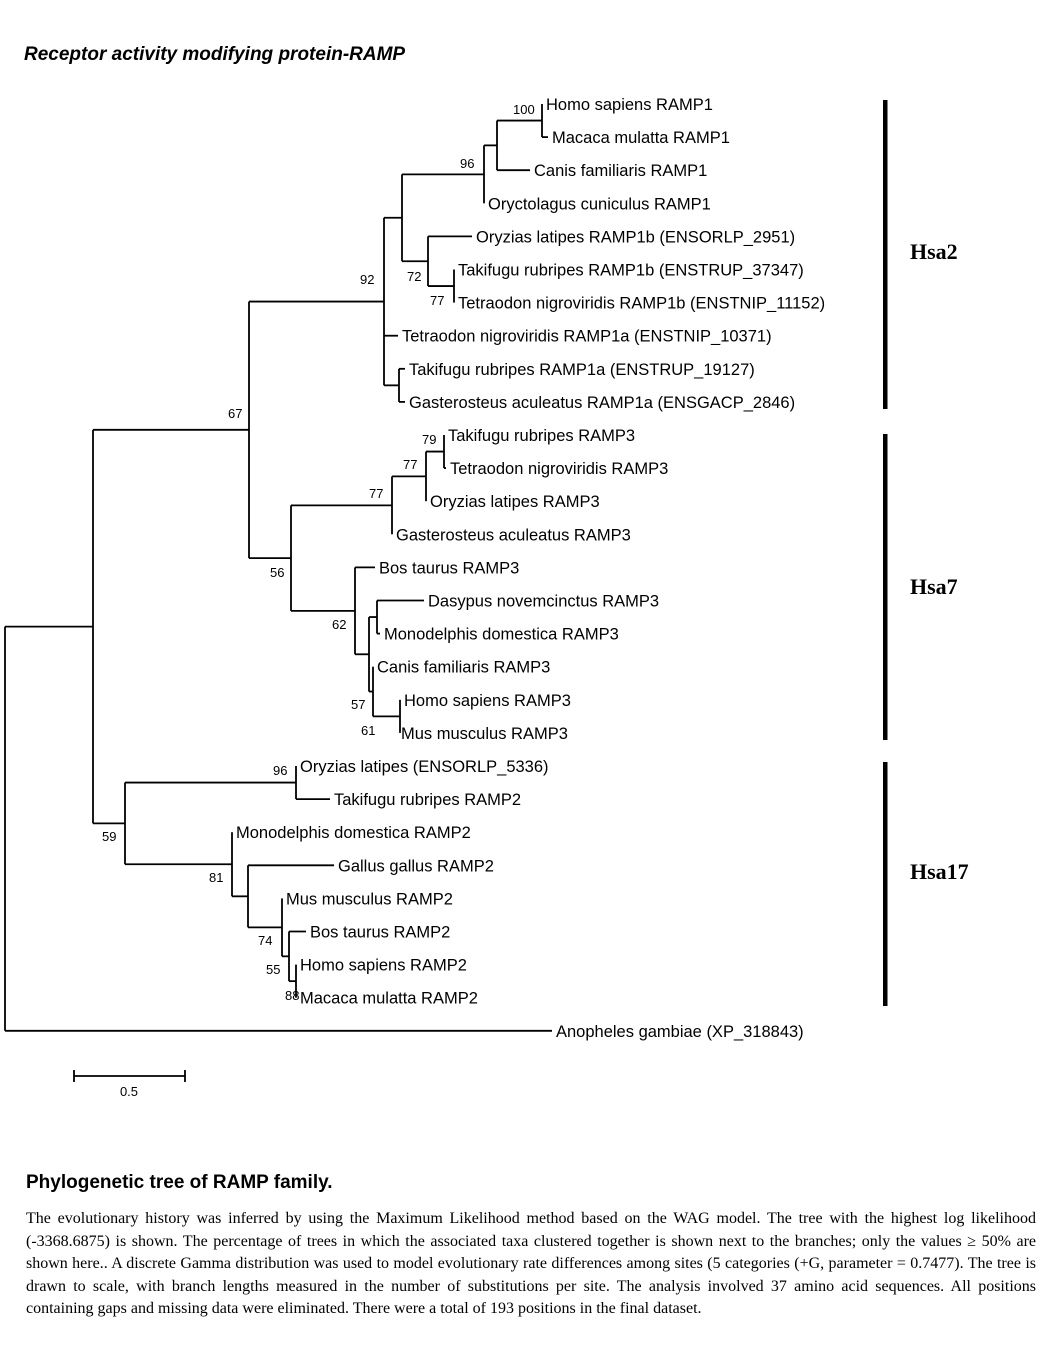 This screenshot has height=1359, width=1050. What do you see at coordinates (368, 730) in the screenshot?
I see `bootstrap-value: 61` at bounding box center [368, 730].